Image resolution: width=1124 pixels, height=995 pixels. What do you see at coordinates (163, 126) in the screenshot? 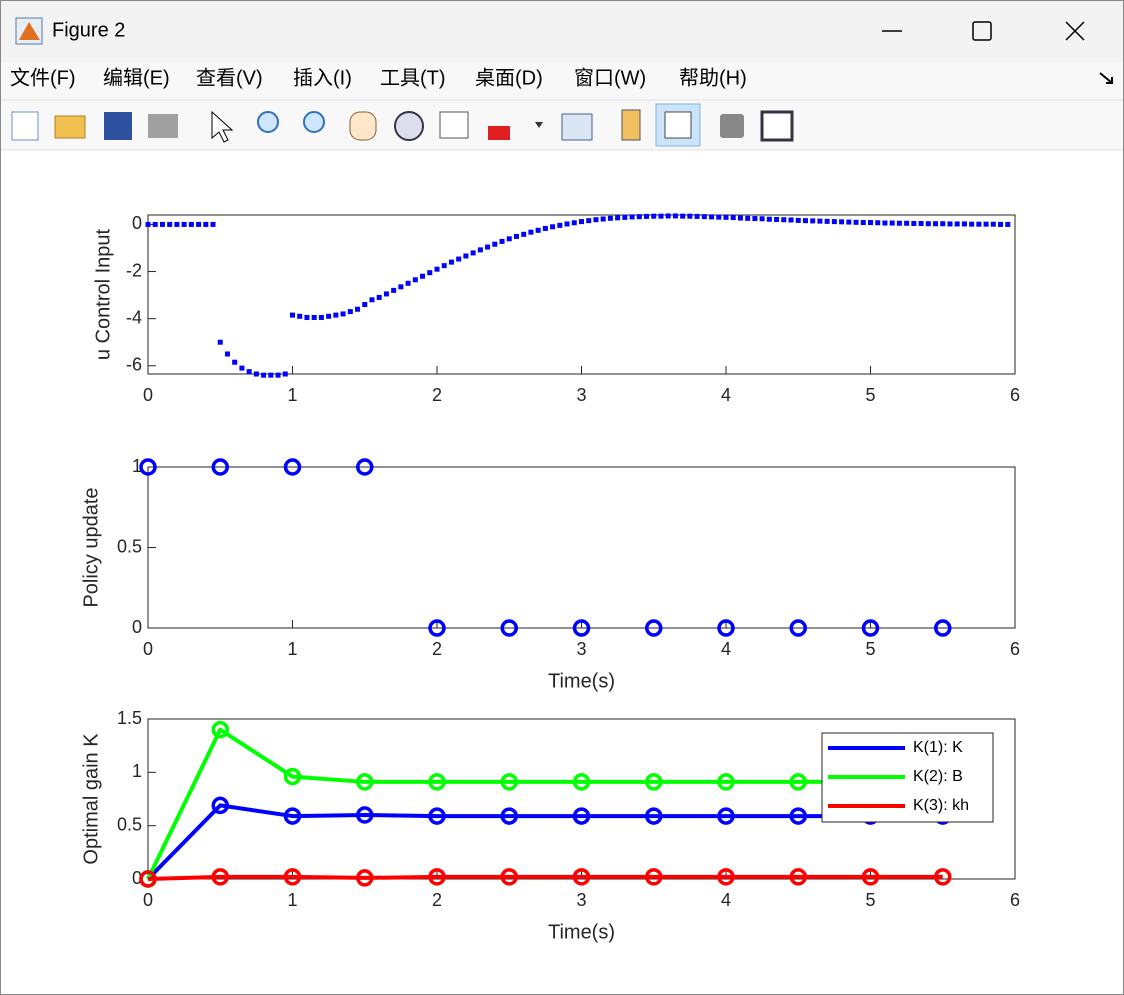
I see `print-icon` at bounding box center [163, 126].